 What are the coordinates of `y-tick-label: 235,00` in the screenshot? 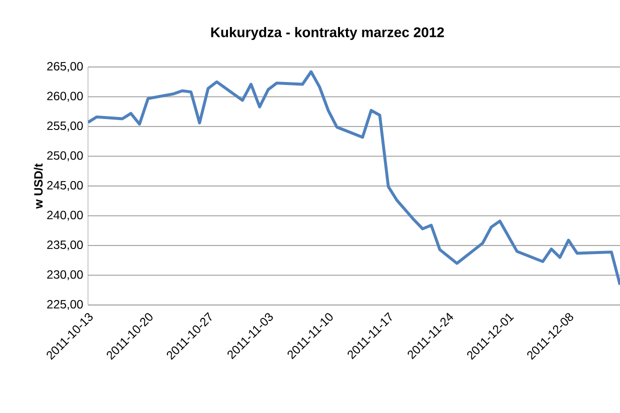 It's located at (65, 245).